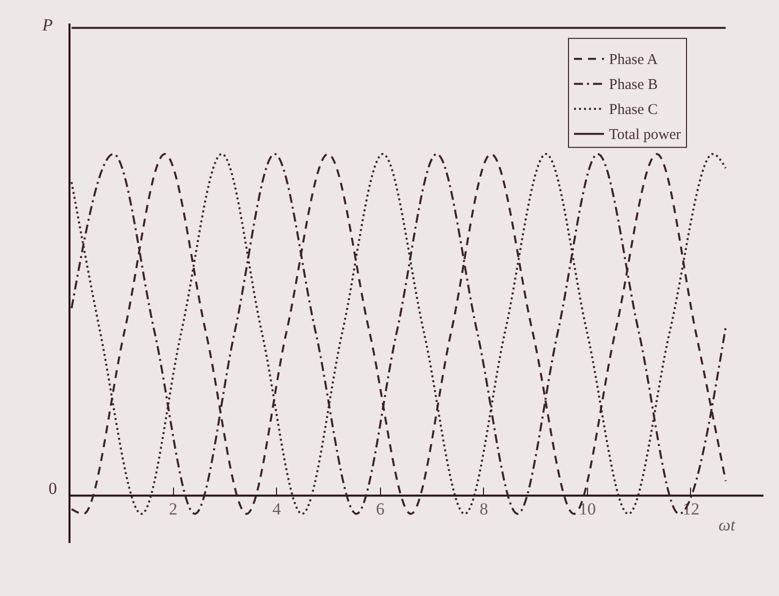 Image resolution: width=779 pixels, height=596 pixels. I want to click on legend-label: Phase B, so click(633, 84).